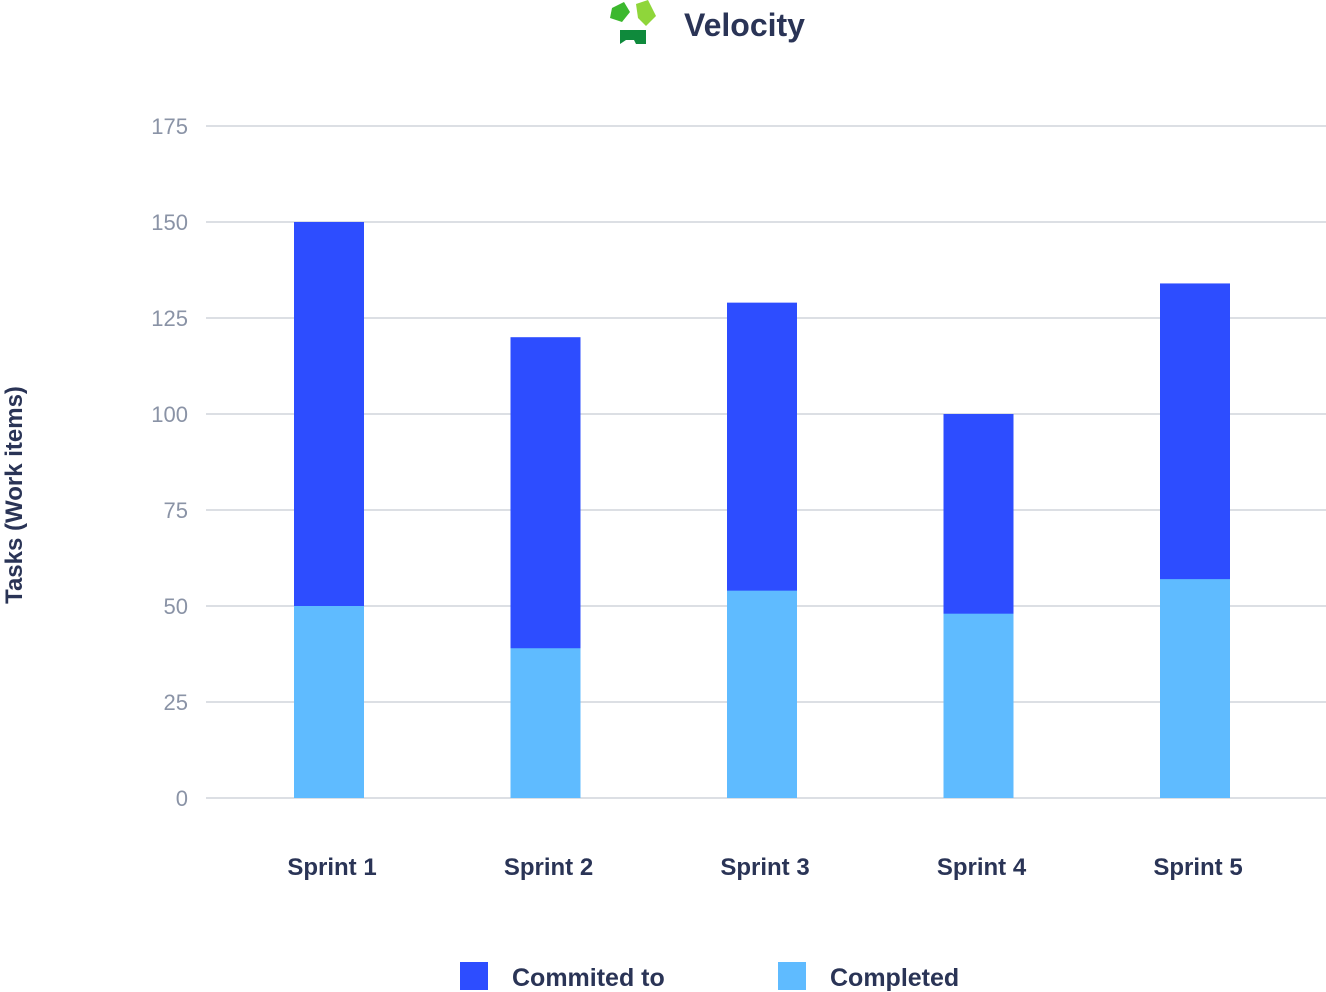  What do you see at coordinates (169, 414) in the screenshot?
I see `y-tick-label: 100` at bounding box center [169, 414].